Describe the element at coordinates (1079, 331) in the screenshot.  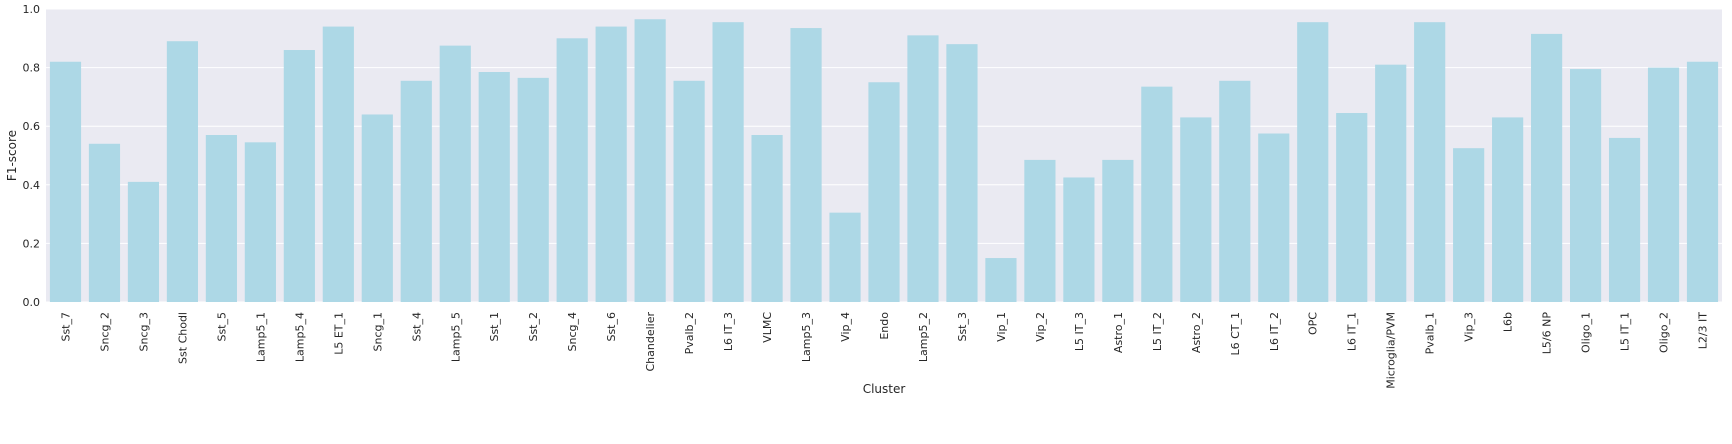
I see `x-tick-label: L5 IT_3` at that location.